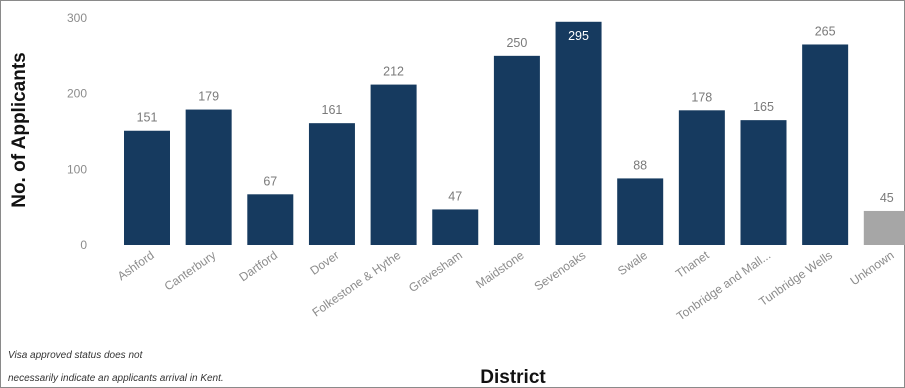  Describe the element at coordinates (147, 118) in the screenshot. I see `value-label-ashford: 151` at that location.